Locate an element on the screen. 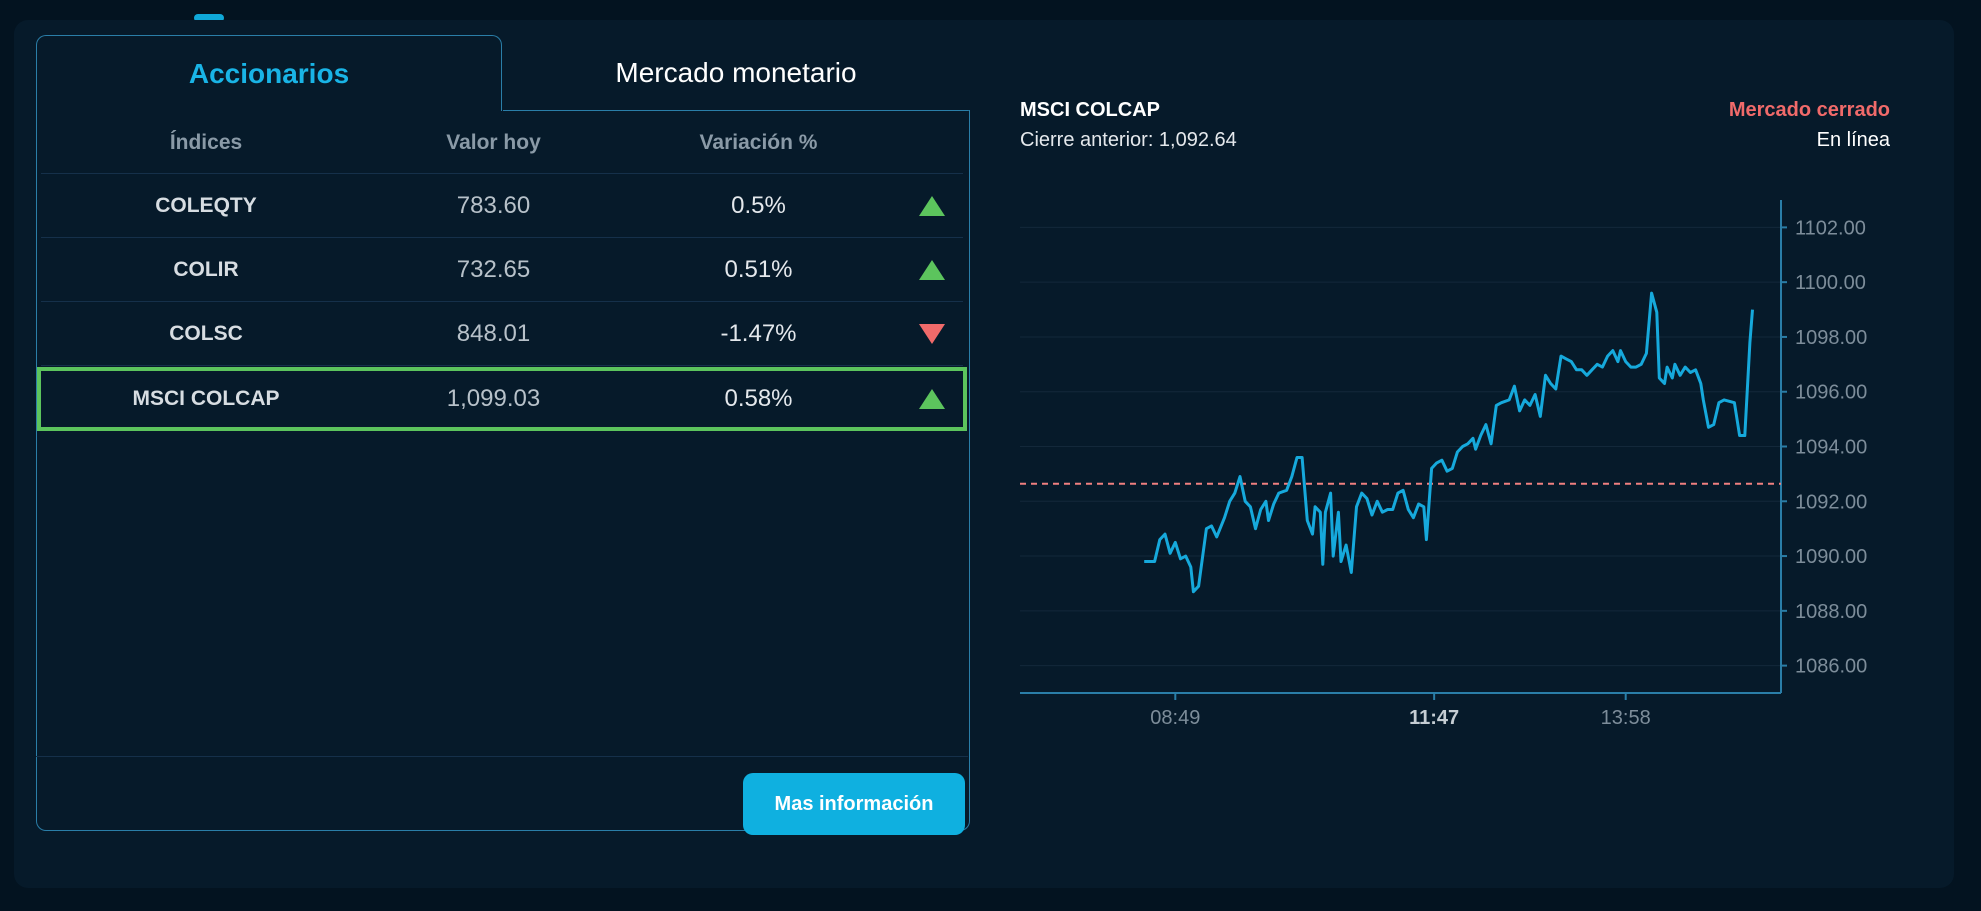 The height and width of the screenshot is (911, 1981). table-row: COLSC 848.01 -1.47% is located at coordinates (502, 334).